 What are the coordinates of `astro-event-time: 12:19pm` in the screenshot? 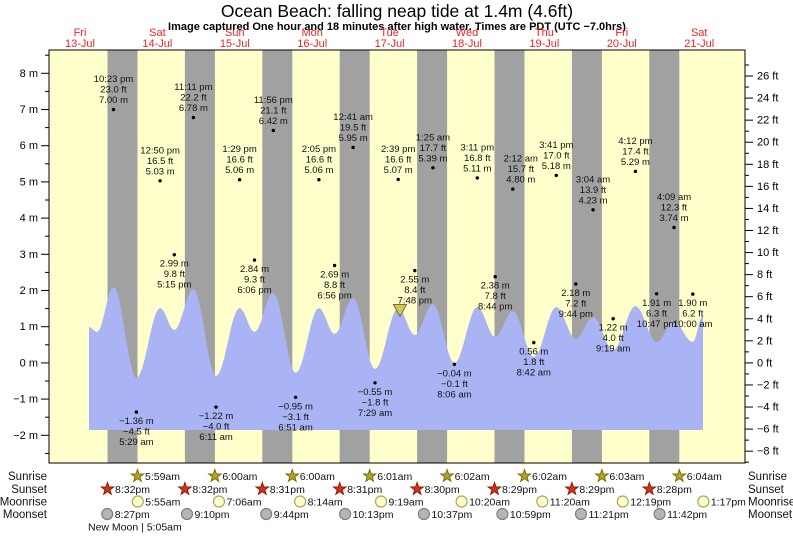 It's located at (650, 503).